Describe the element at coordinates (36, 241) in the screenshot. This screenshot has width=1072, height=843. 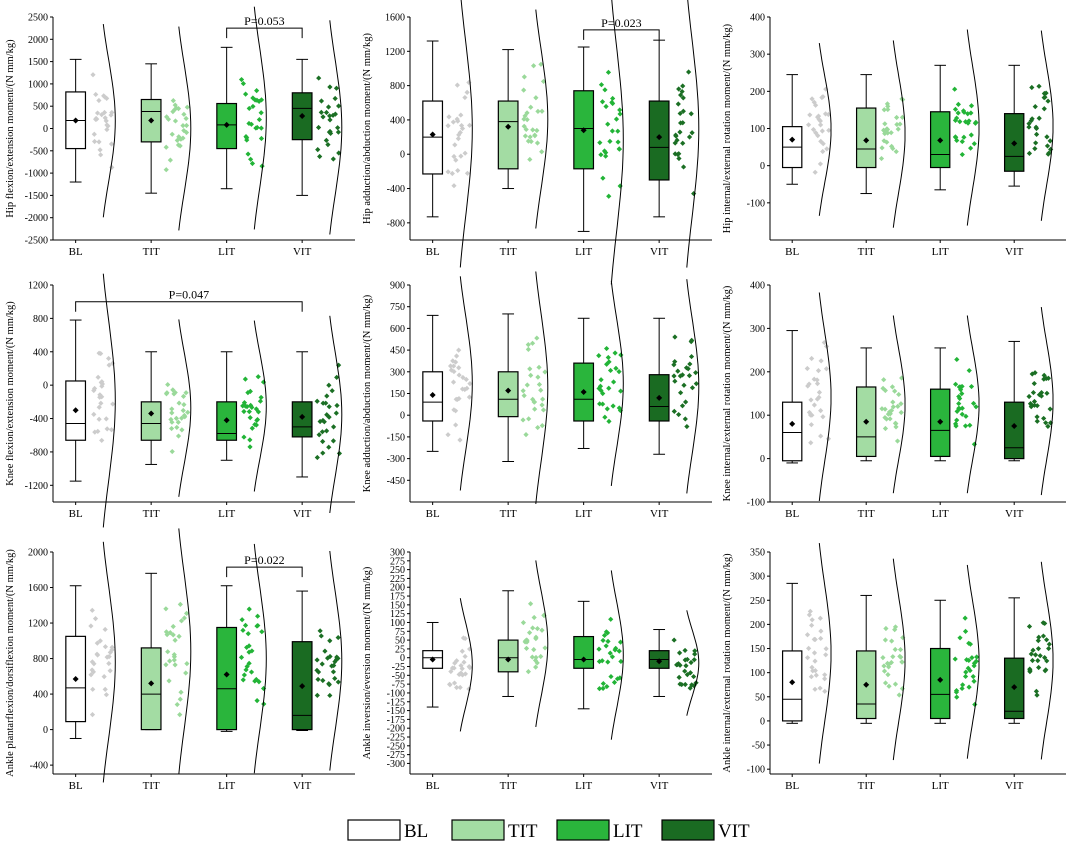
I see `y-tick-label: -2500` at that location.